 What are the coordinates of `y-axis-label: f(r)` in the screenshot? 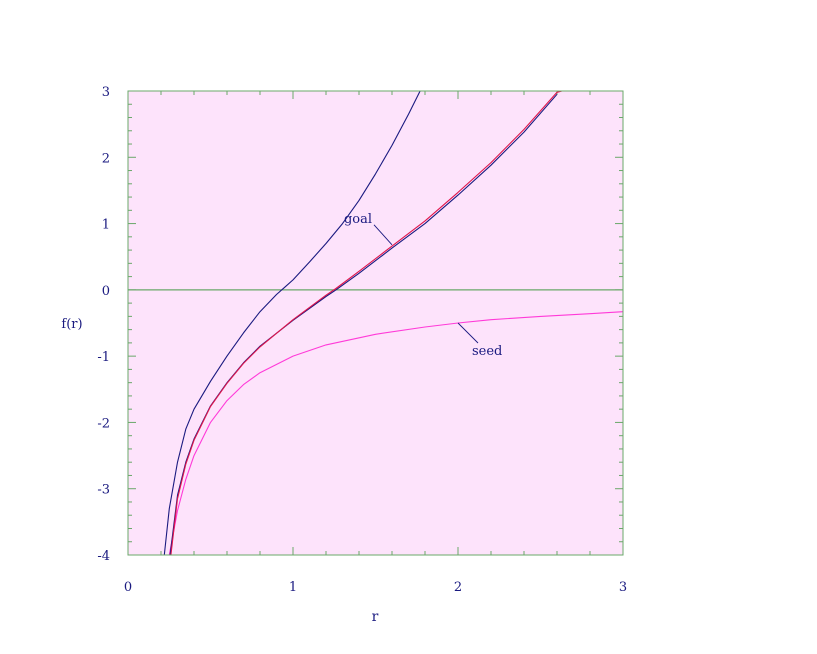 It's located at (71, 324).